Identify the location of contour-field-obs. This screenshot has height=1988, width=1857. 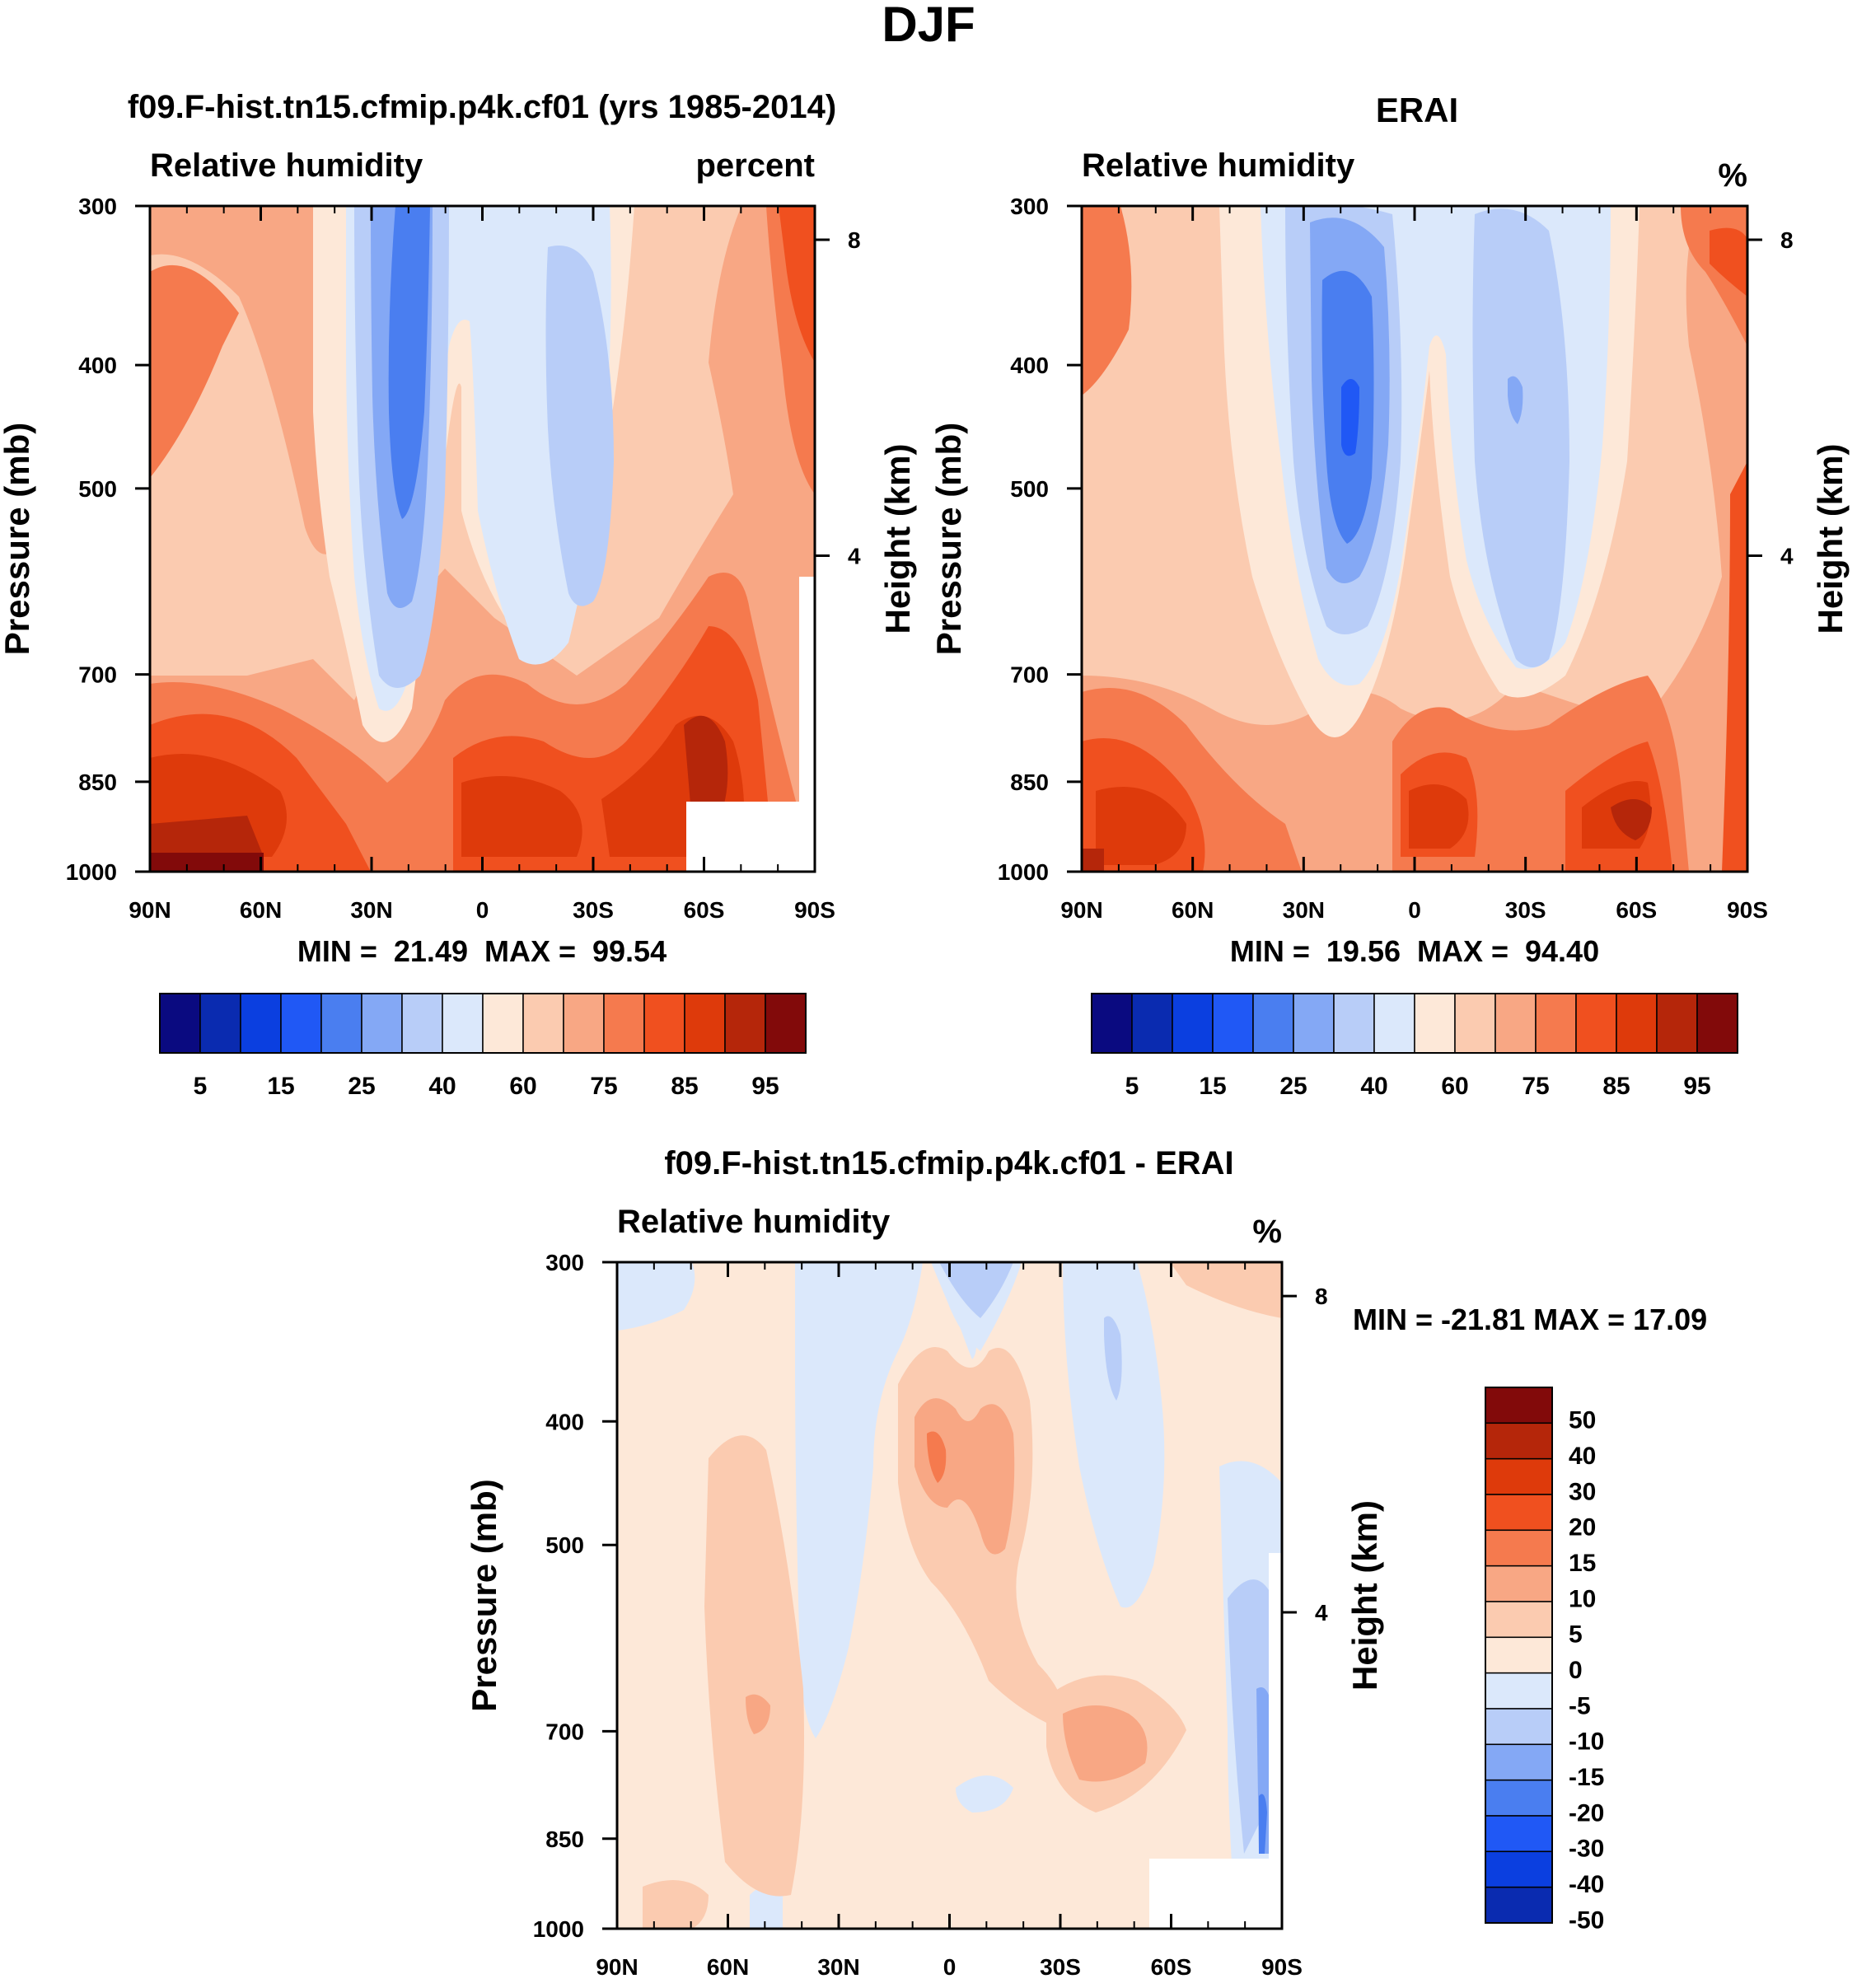
(1414, 539).